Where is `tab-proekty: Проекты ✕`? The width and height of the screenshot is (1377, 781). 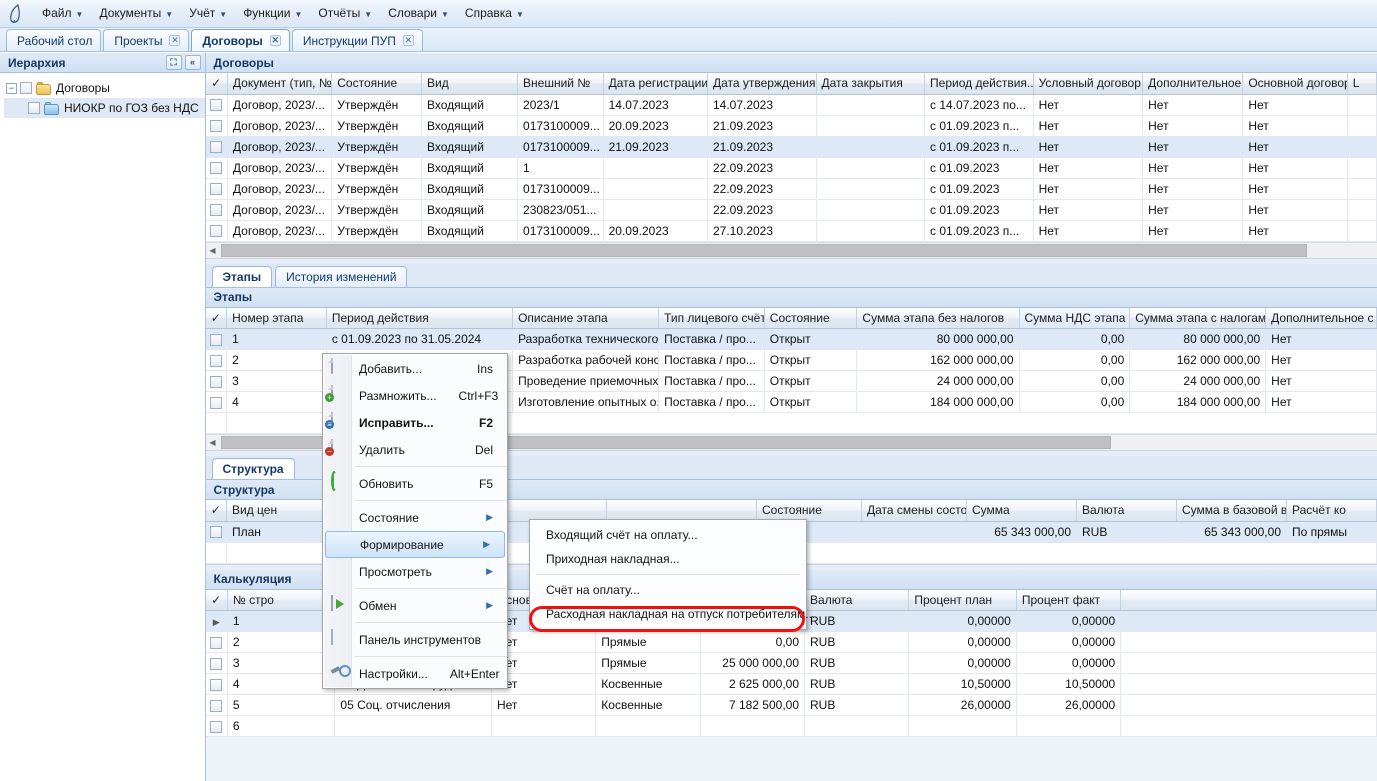 tab-proekty: Проекты ✕ is located at coordinates (146, 40).